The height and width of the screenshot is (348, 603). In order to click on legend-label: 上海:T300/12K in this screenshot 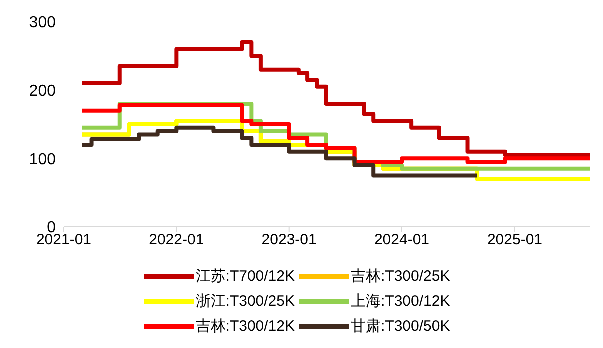, I will do `click(400, 301)`.